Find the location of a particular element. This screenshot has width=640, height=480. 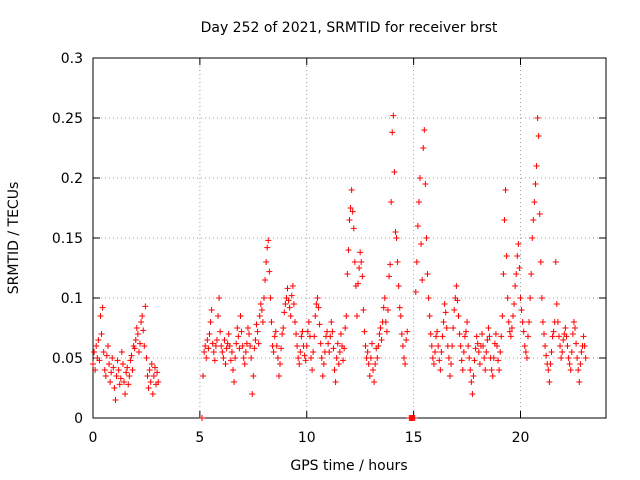

x-tick-label: 5 is located at coordinates (199, 438).